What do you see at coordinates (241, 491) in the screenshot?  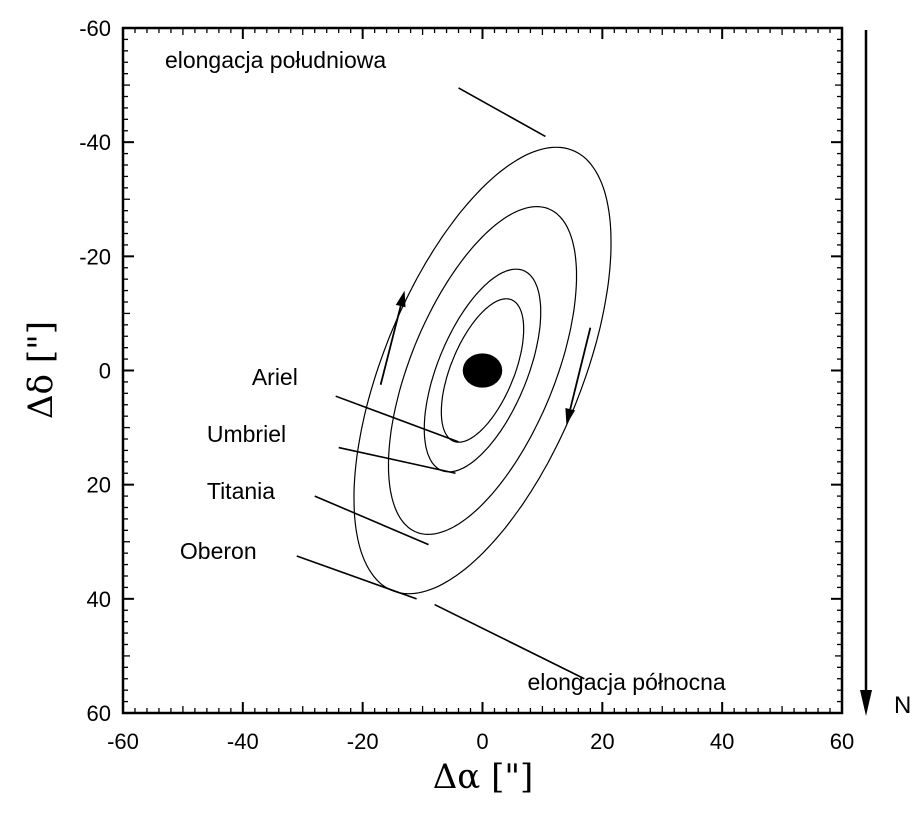 I see `annotation-label: Titania` at bounding box center [241, 491].